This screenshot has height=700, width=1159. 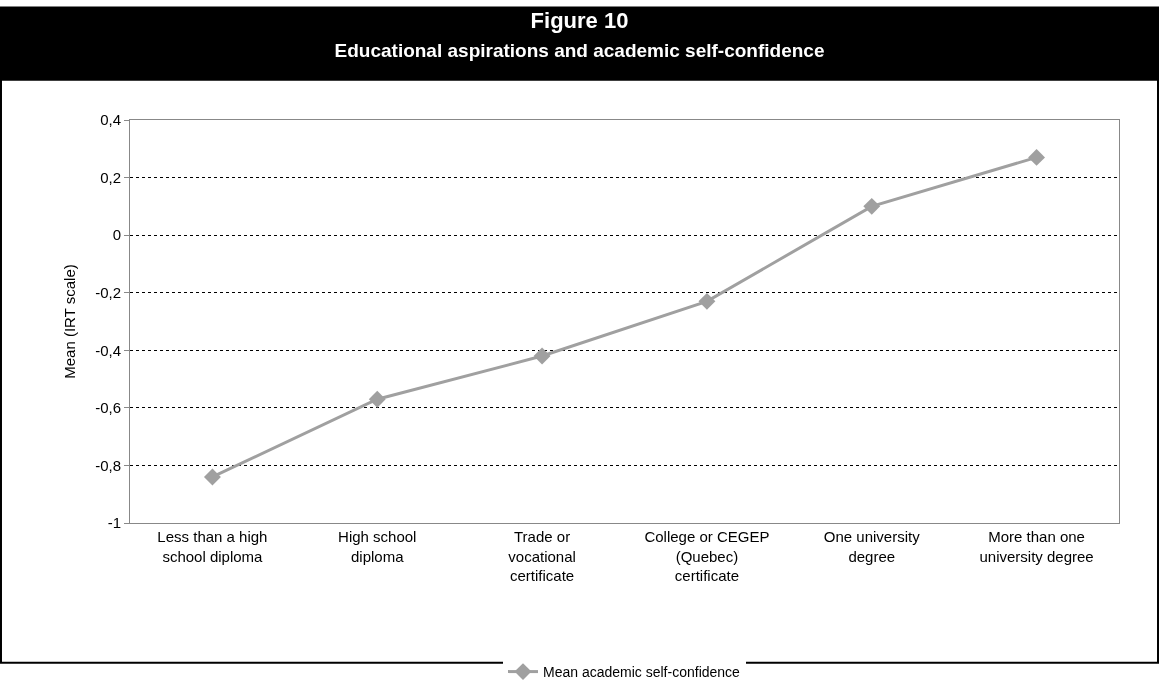 I want to click on x-tick-label: College or CEGEP (Quebec) certificate, so click(x=707, y=556).